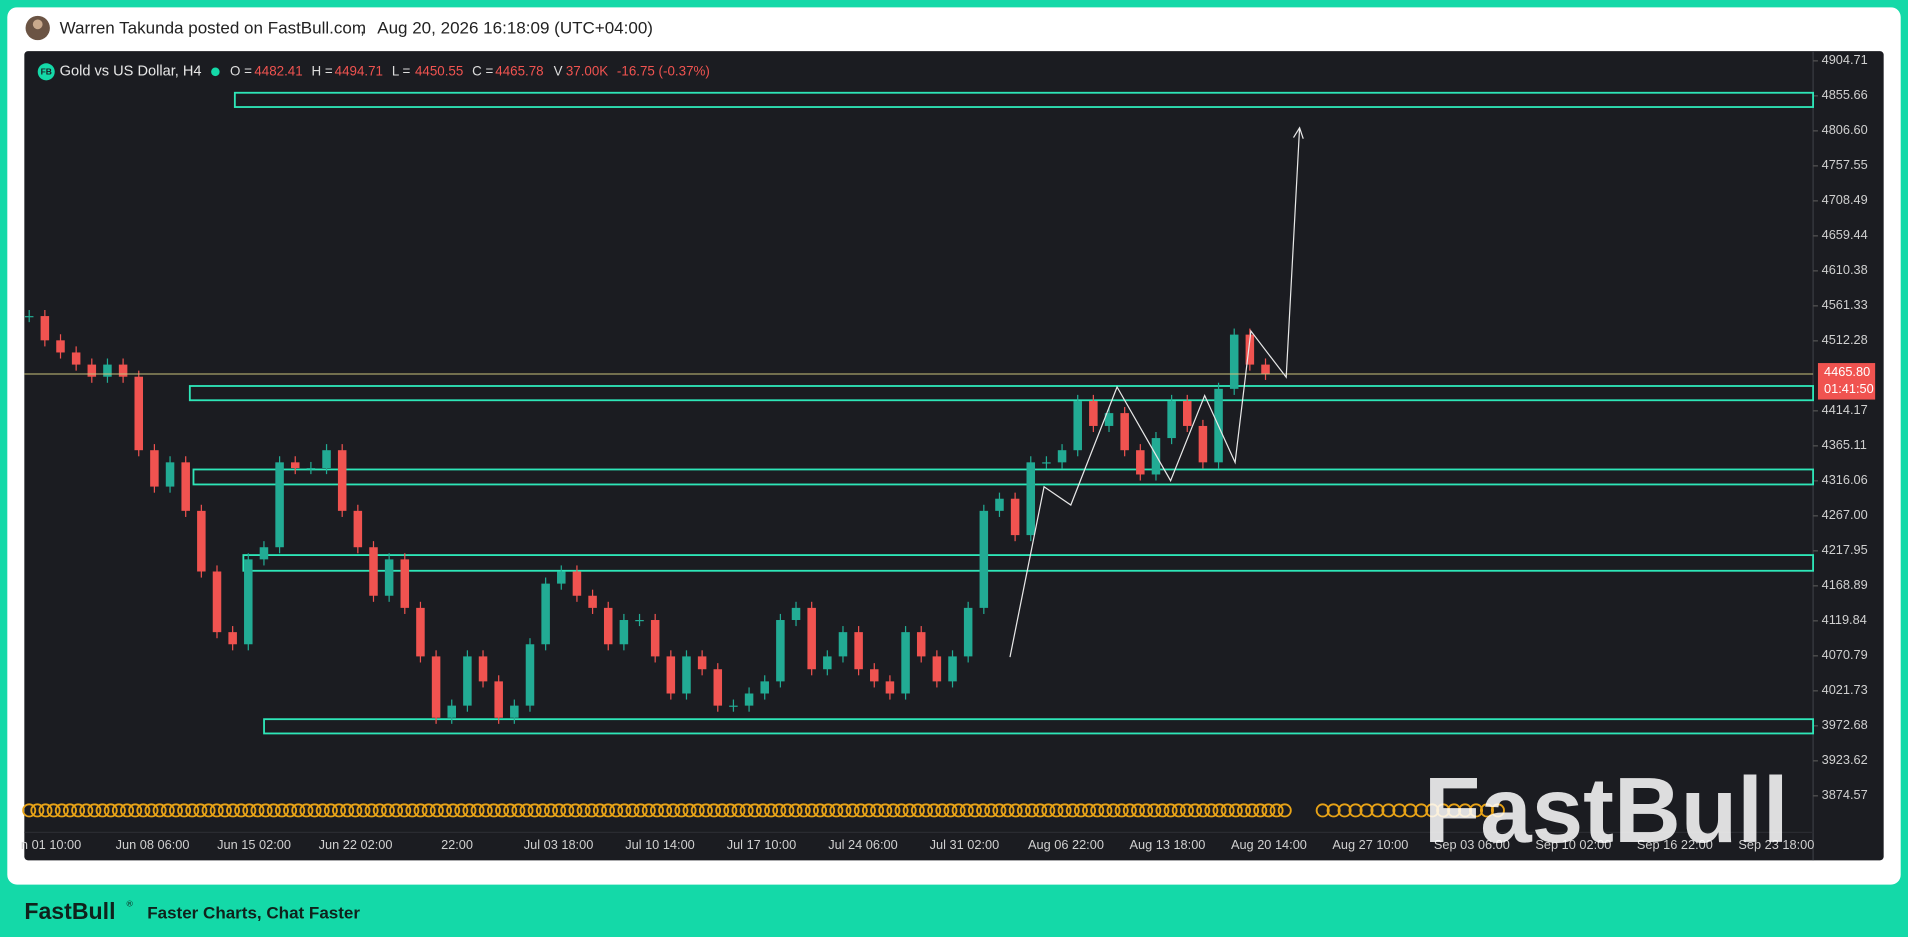 The height and width of the screenshot is (937, 1908). I want to click on symbol-icon, so click(46, 72).